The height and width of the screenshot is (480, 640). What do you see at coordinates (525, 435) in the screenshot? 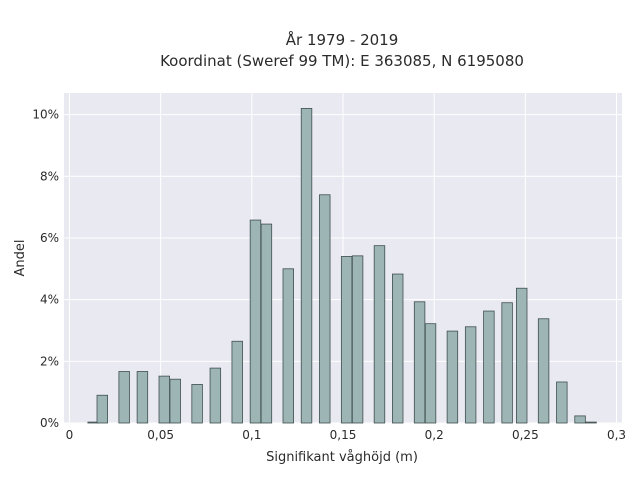
I see `x-tick-label: 0,25` at bounding box center [525, 435].